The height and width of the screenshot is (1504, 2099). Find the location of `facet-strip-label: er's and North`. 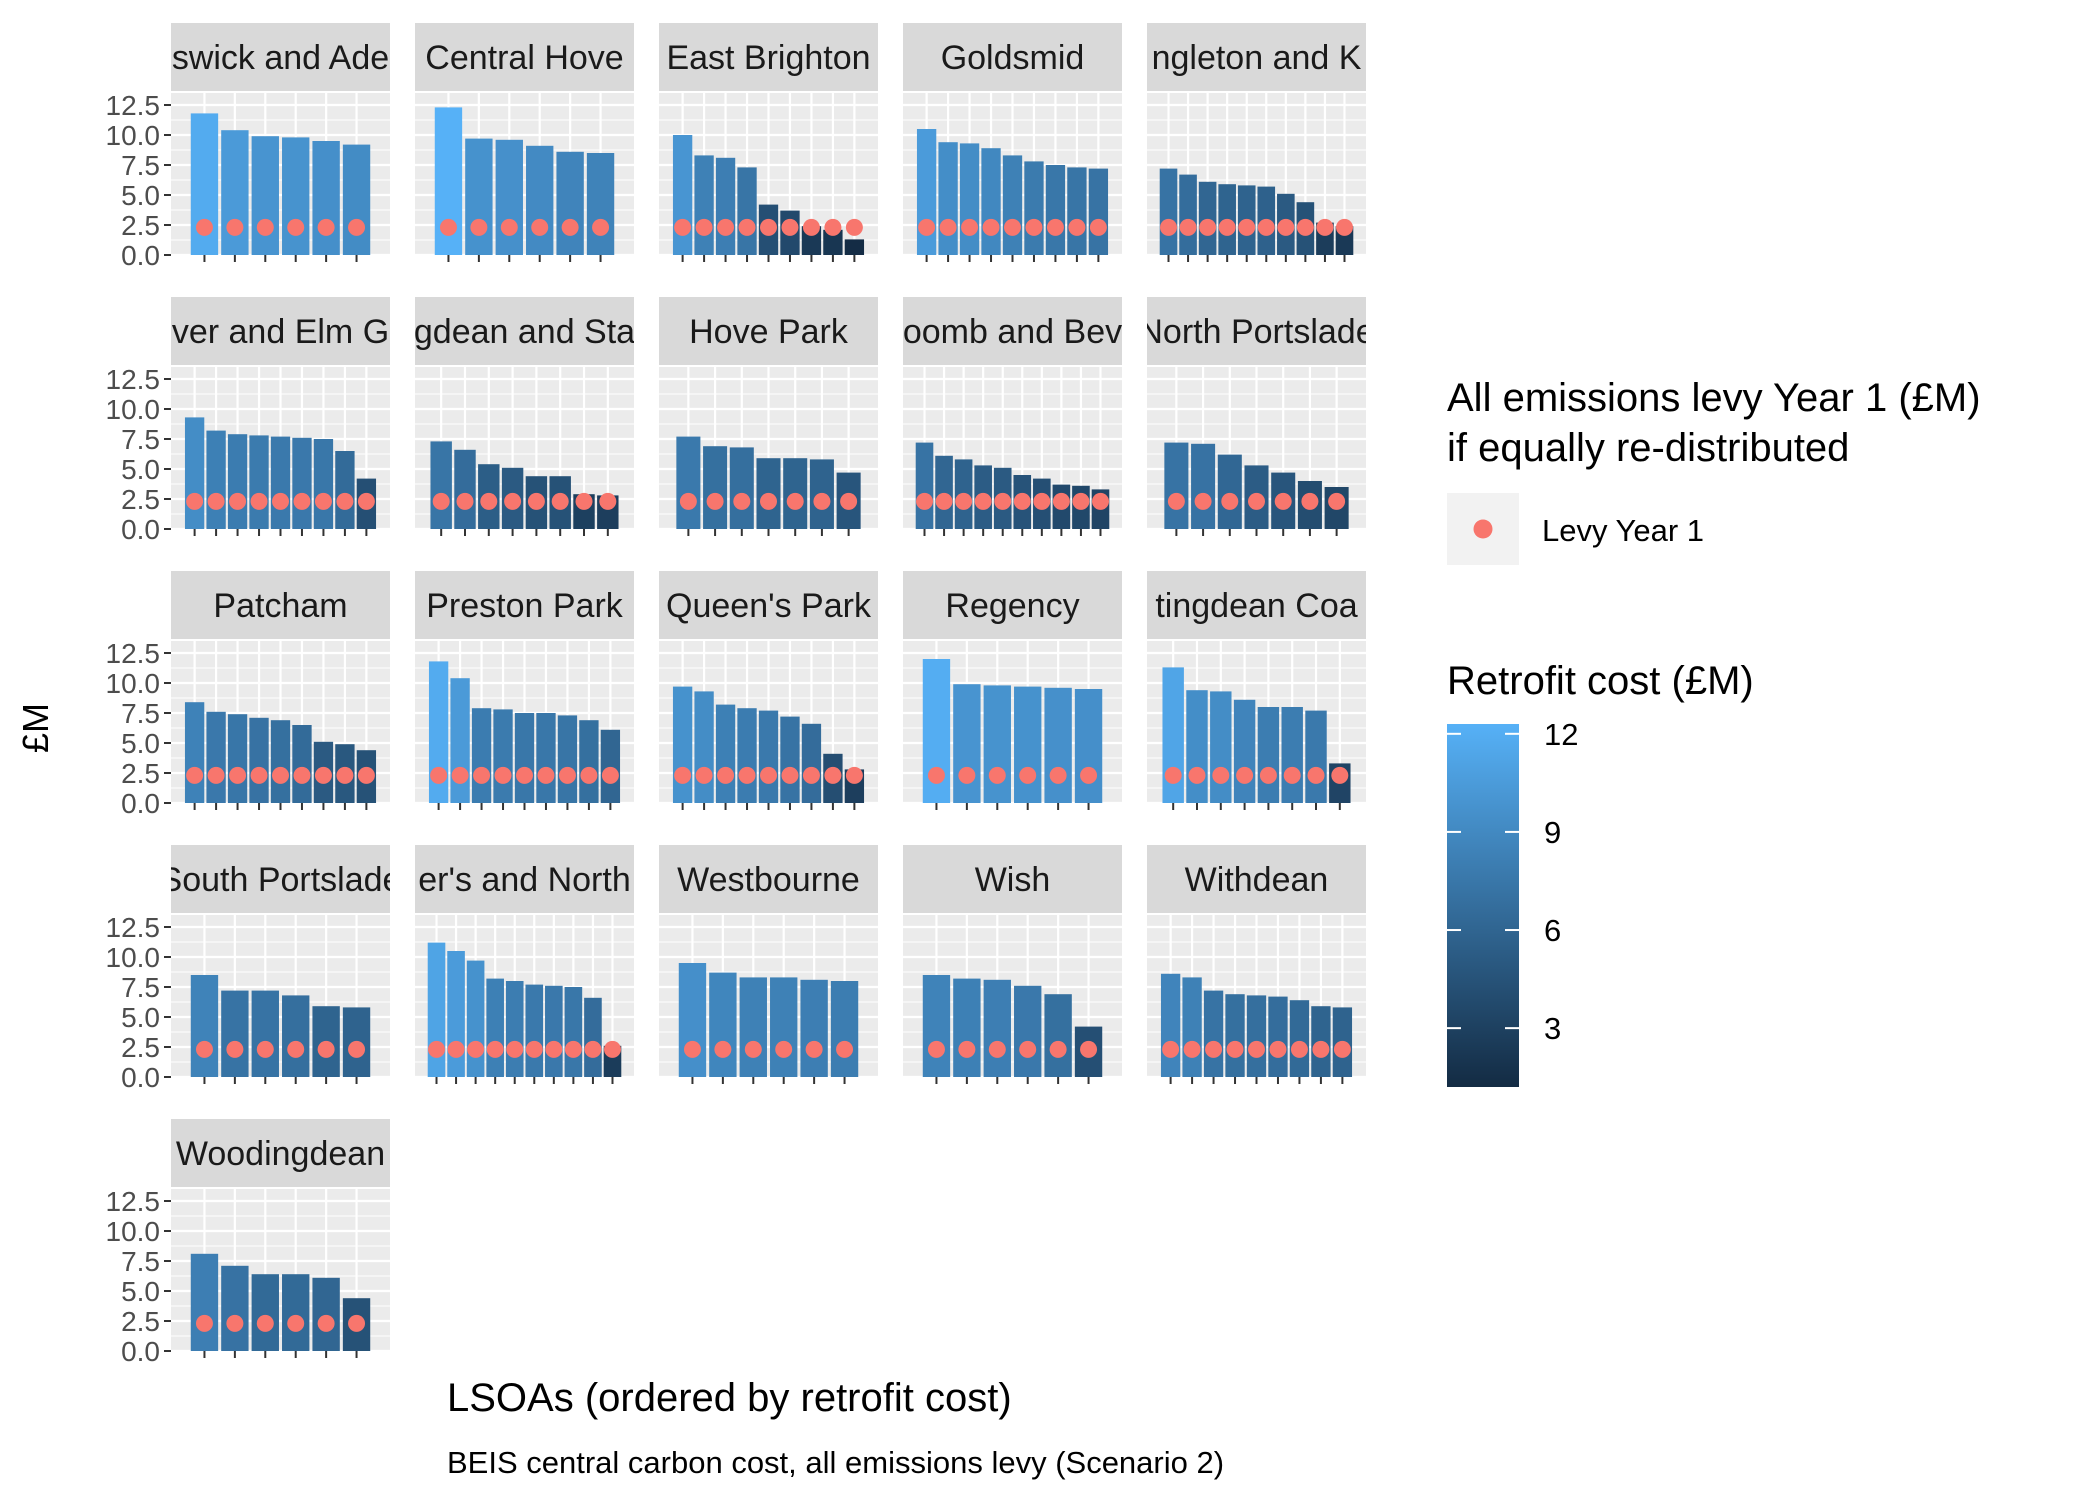

facet-strip-label: er's and North is located at coordinates (524, 880).